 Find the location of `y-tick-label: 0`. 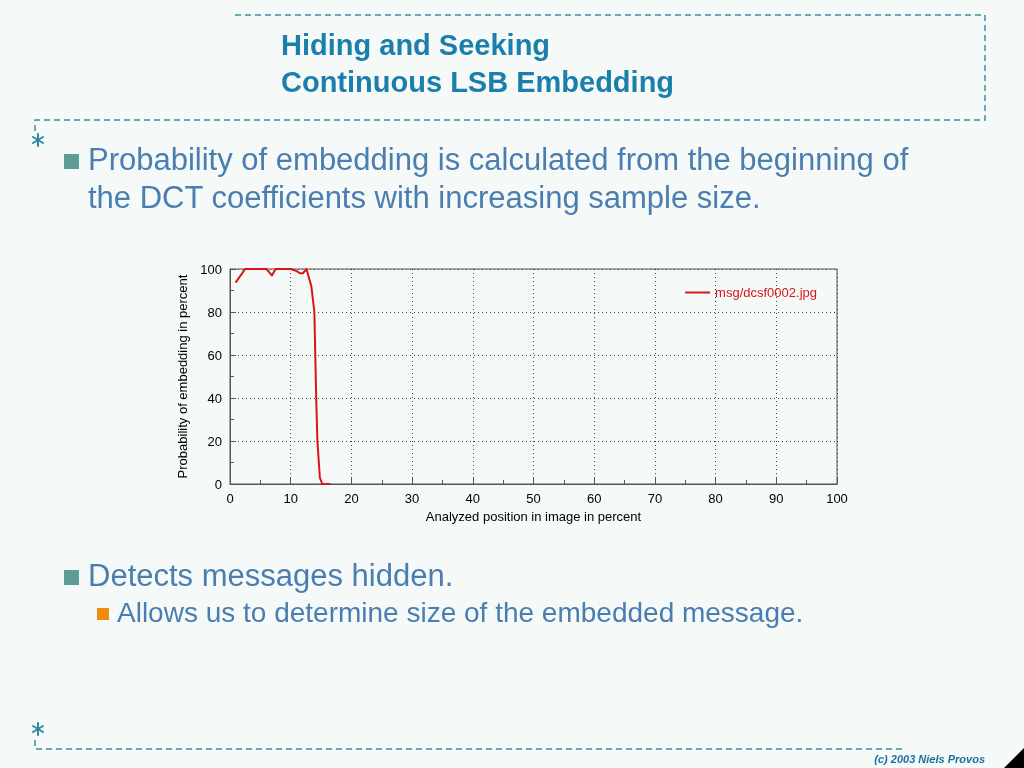

y-tick-label: 0 is located at coordinates (218, 484).